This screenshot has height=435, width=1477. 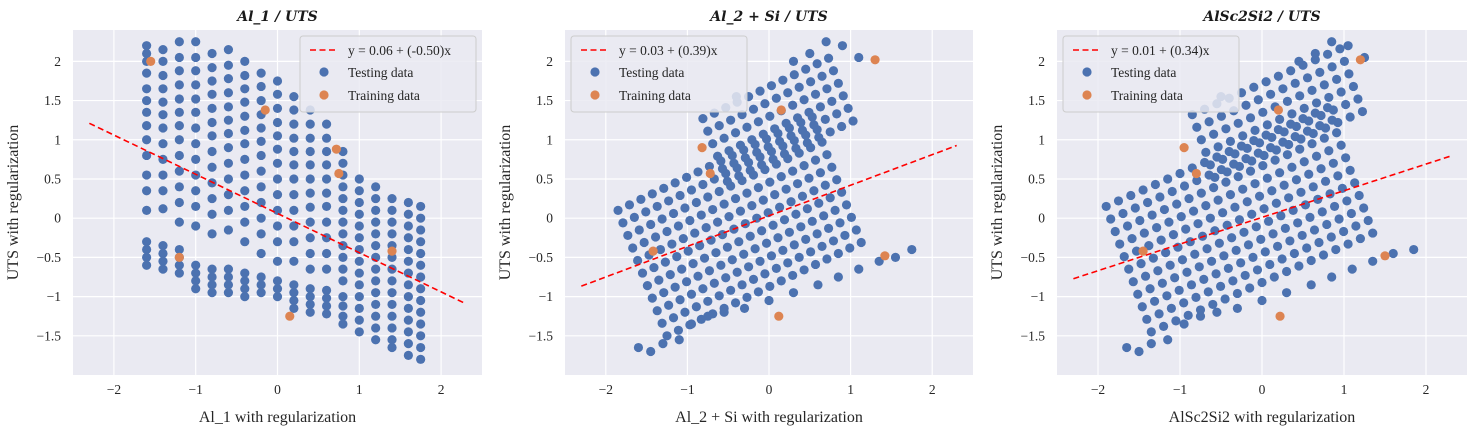 What do you see at coordinates (606, 389) in the screenshot?
I see `x-tick-label: −2` at bounding box center [606, 389].